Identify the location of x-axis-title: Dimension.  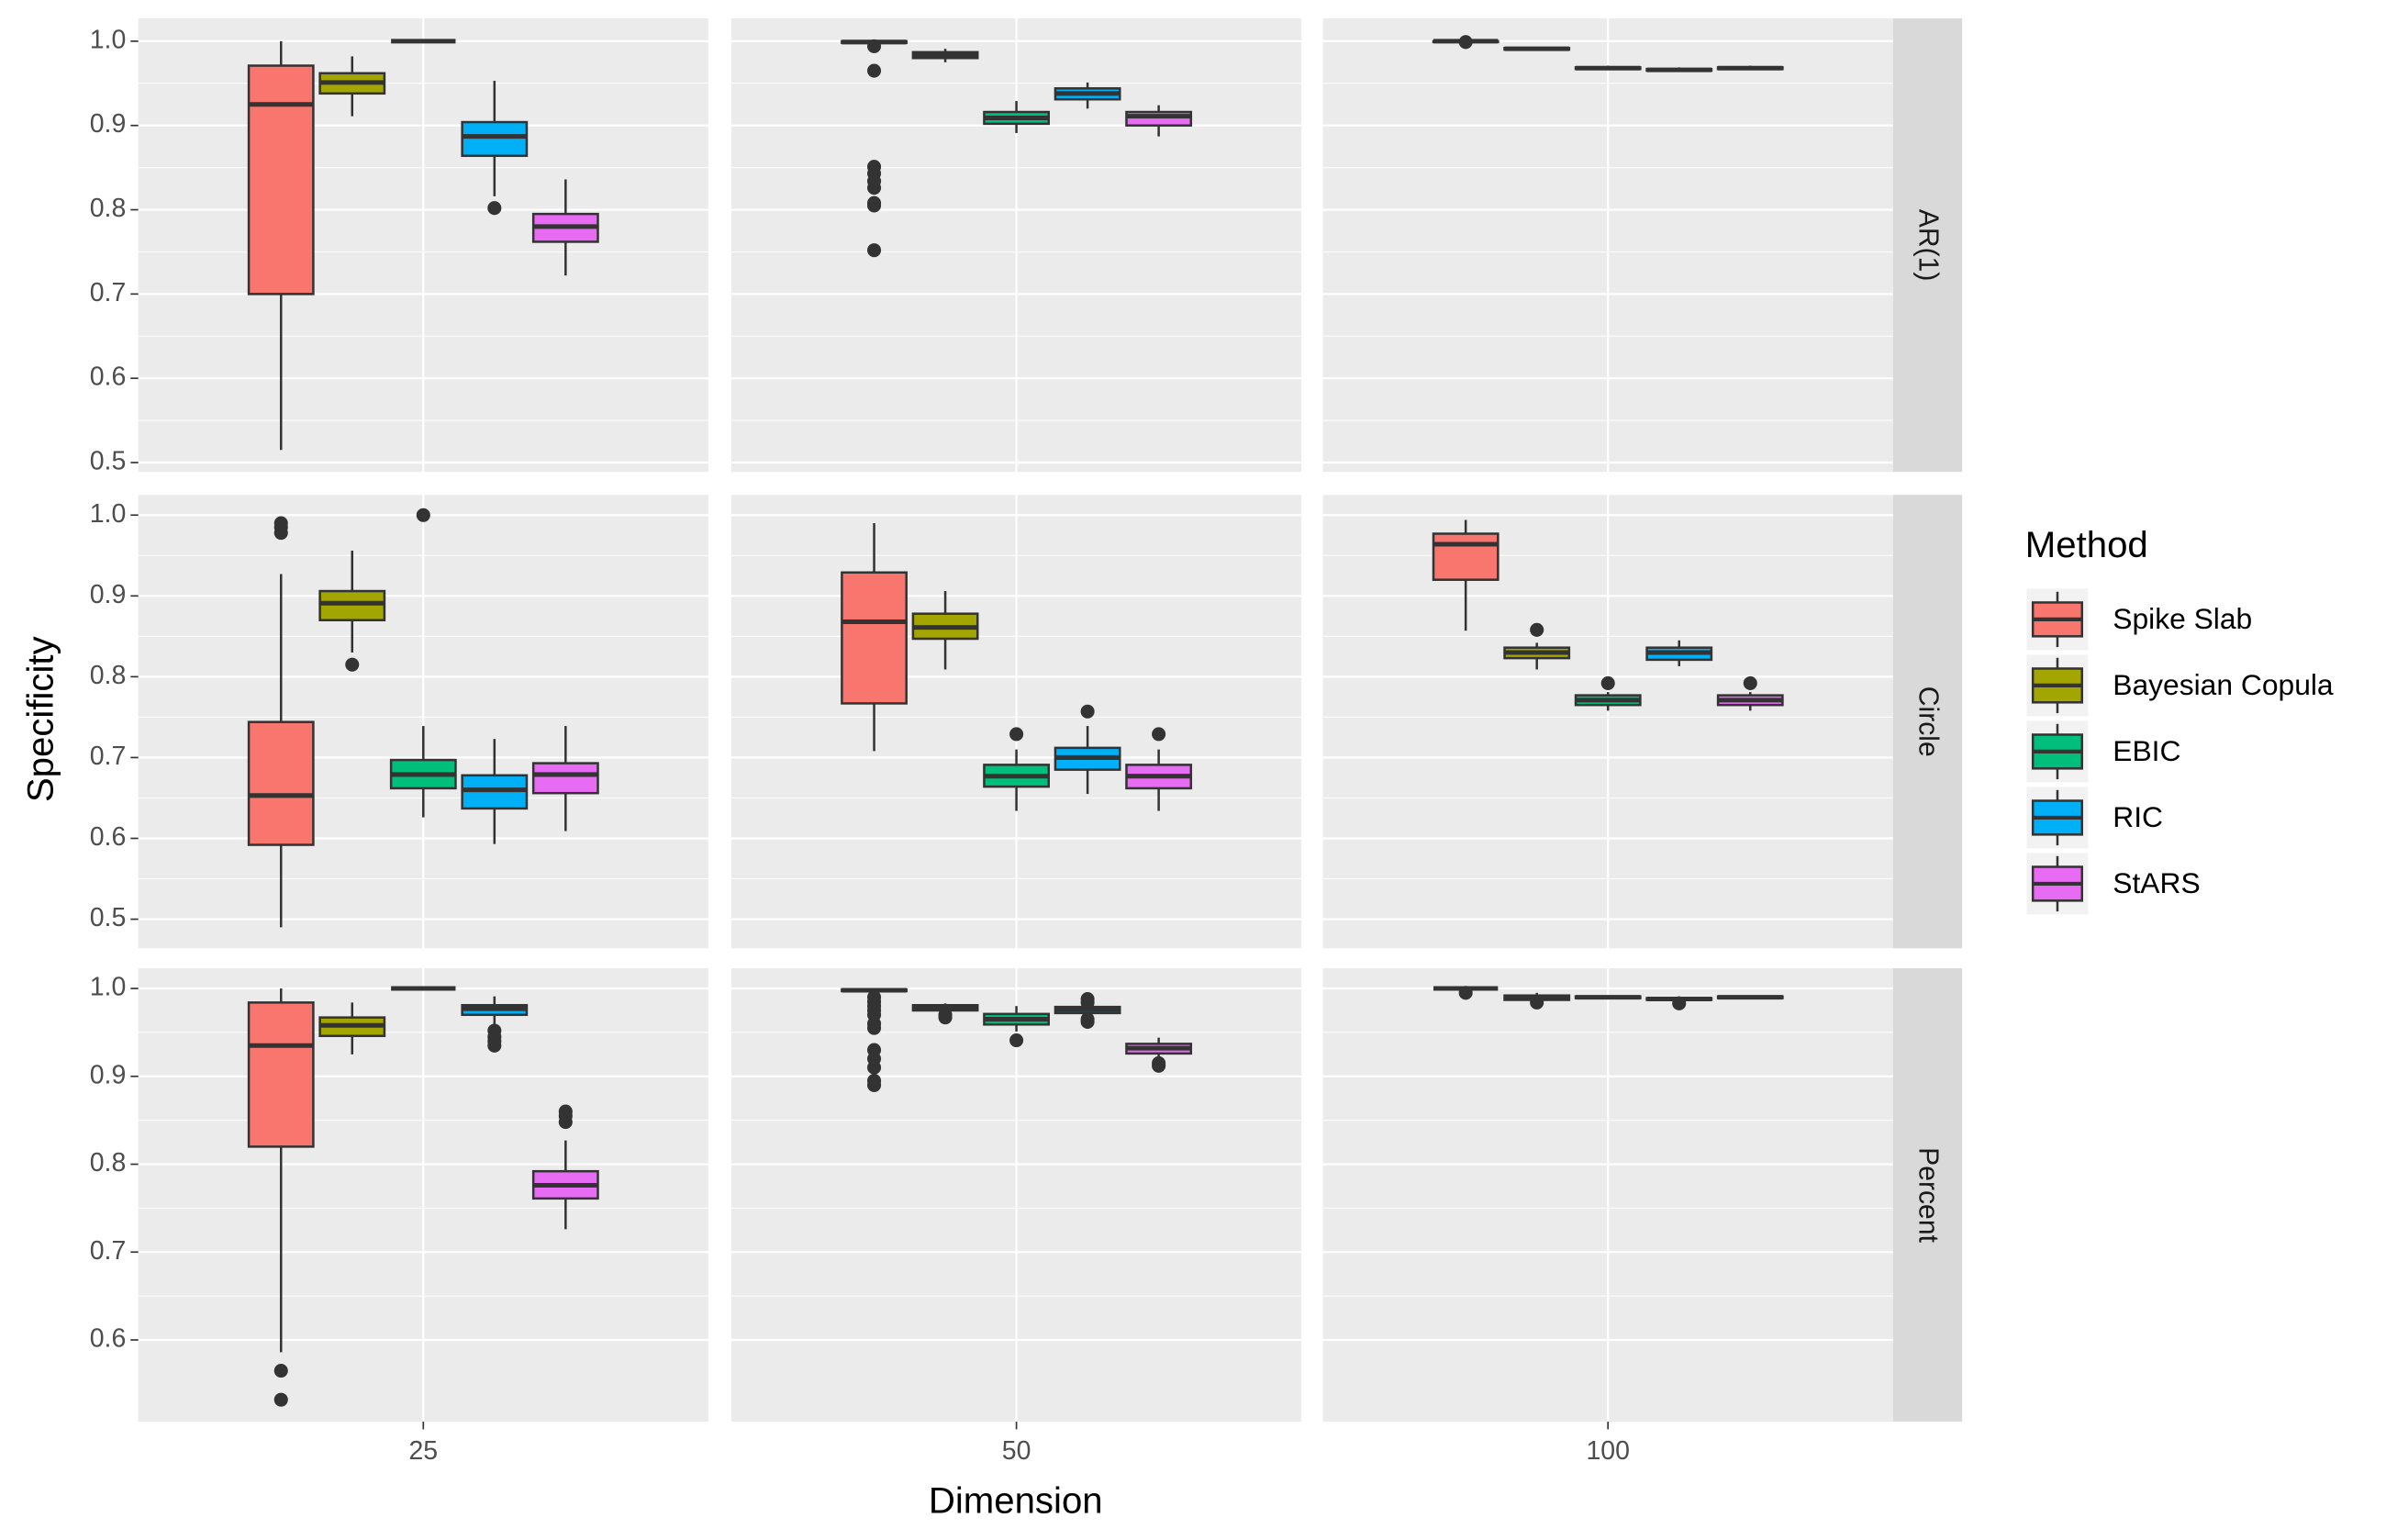
(1016, 1500).